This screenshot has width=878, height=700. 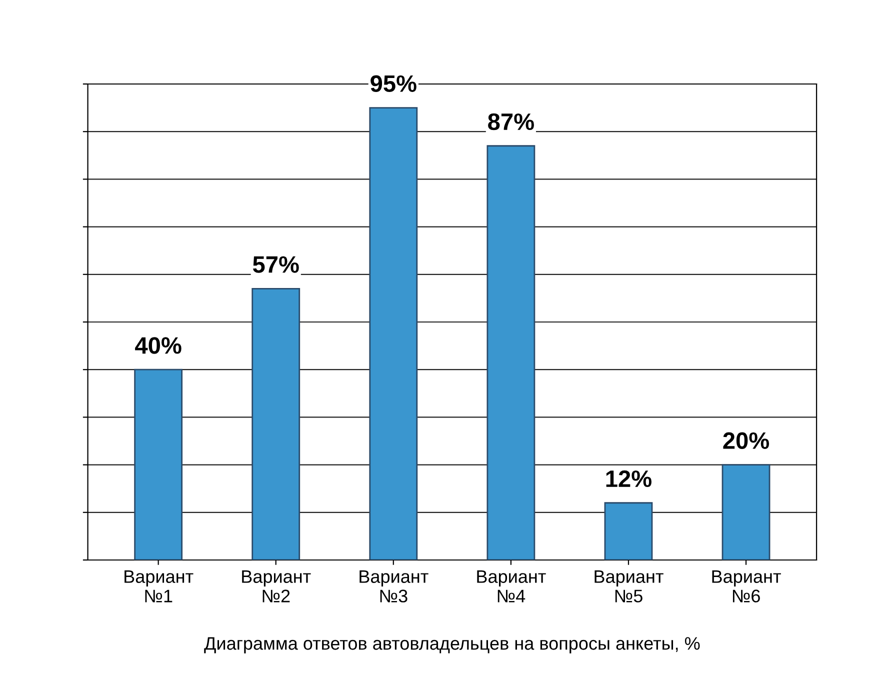 I want to click on data-label: 12%, so click(x=629, y=479).